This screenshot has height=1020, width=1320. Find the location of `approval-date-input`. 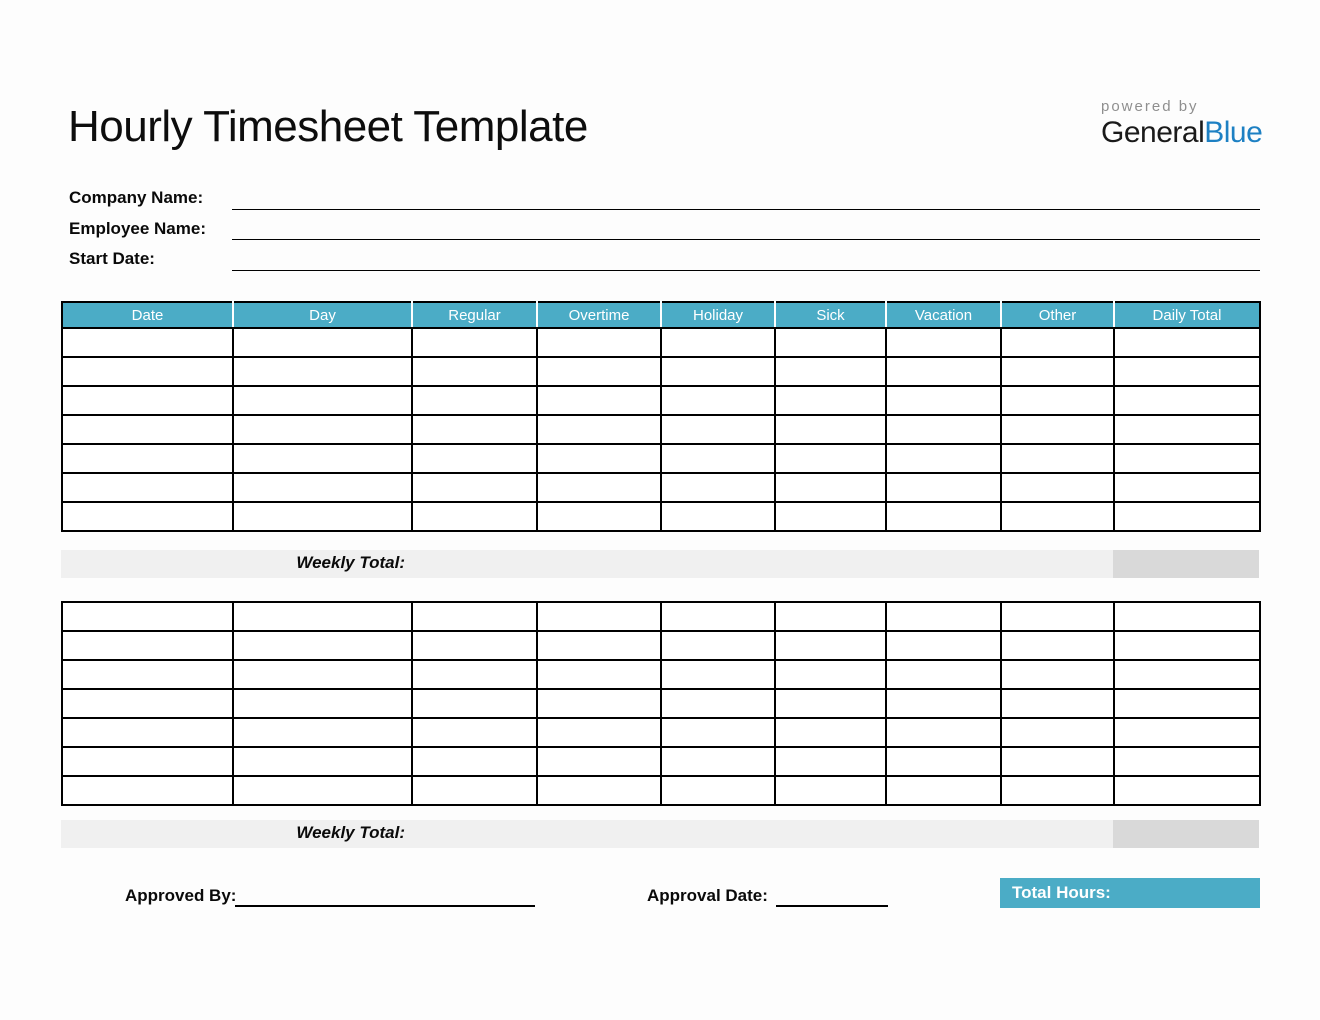

approval-date-input is located at coordinates (832, 897).